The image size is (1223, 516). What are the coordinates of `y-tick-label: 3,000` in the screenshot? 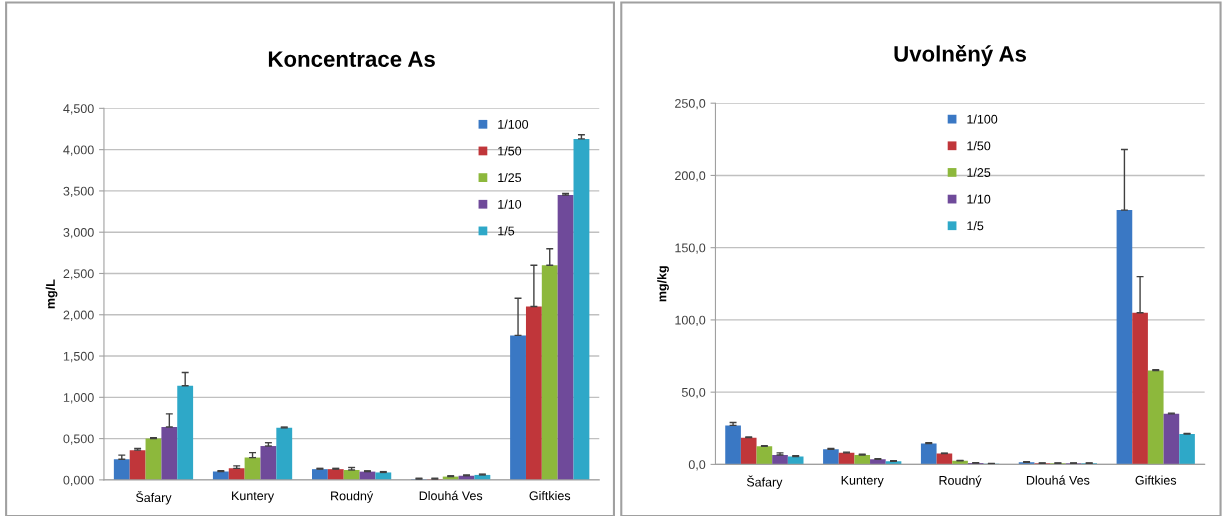 It's located at (78, 233).